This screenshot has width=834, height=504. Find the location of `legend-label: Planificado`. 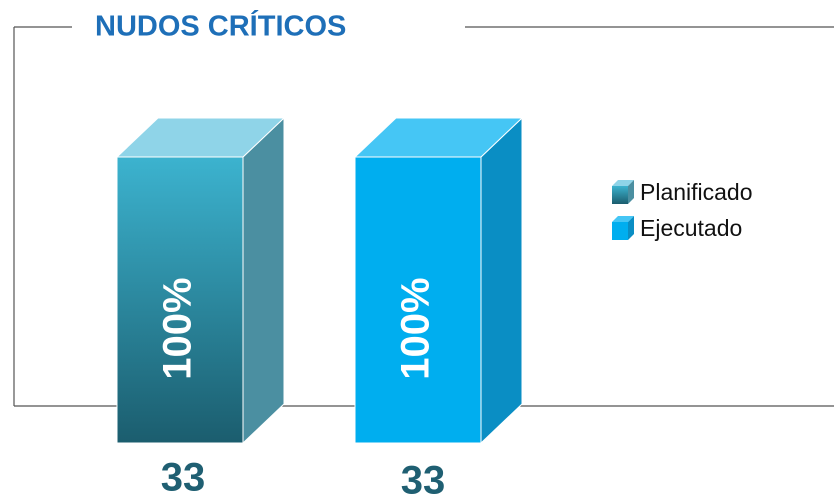

legend-label: Planificado is located at coordinates (696, 192).